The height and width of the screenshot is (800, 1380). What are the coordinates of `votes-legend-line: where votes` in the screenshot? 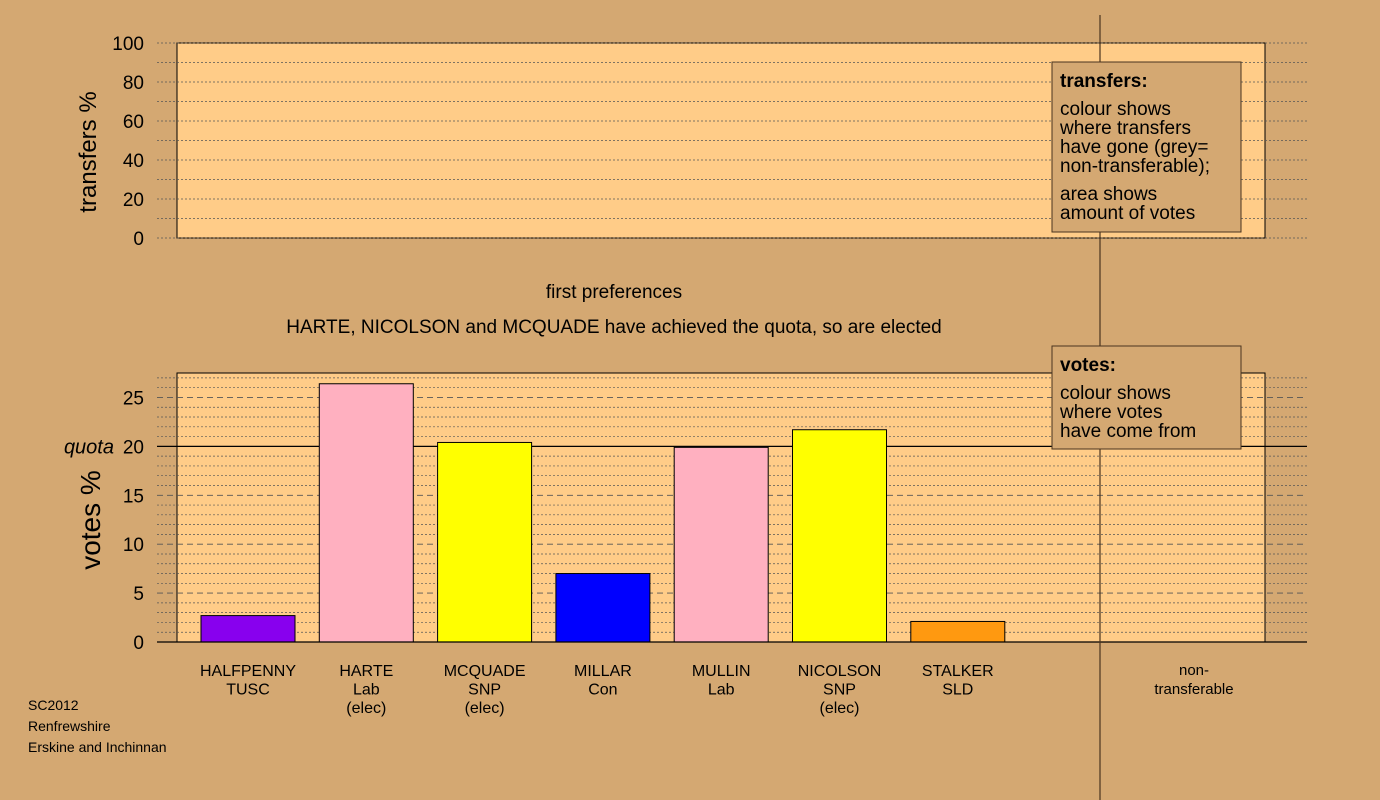 It's located at (1110, 412).